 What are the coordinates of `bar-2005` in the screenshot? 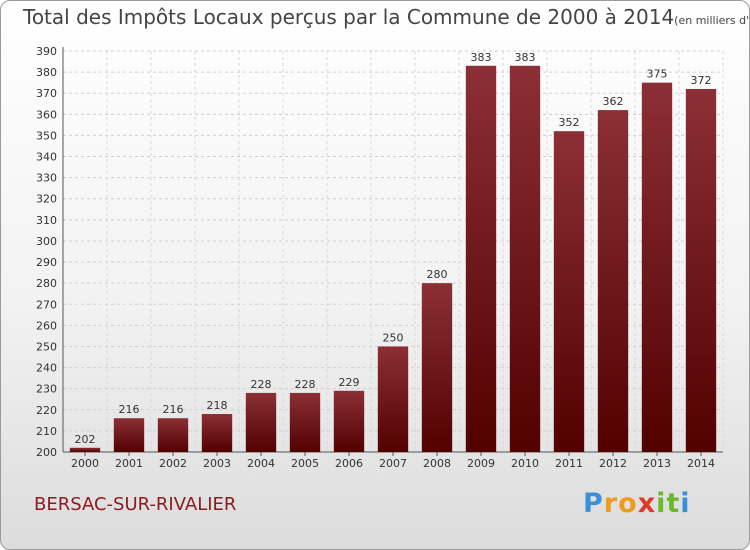 It's located at (305, 422).